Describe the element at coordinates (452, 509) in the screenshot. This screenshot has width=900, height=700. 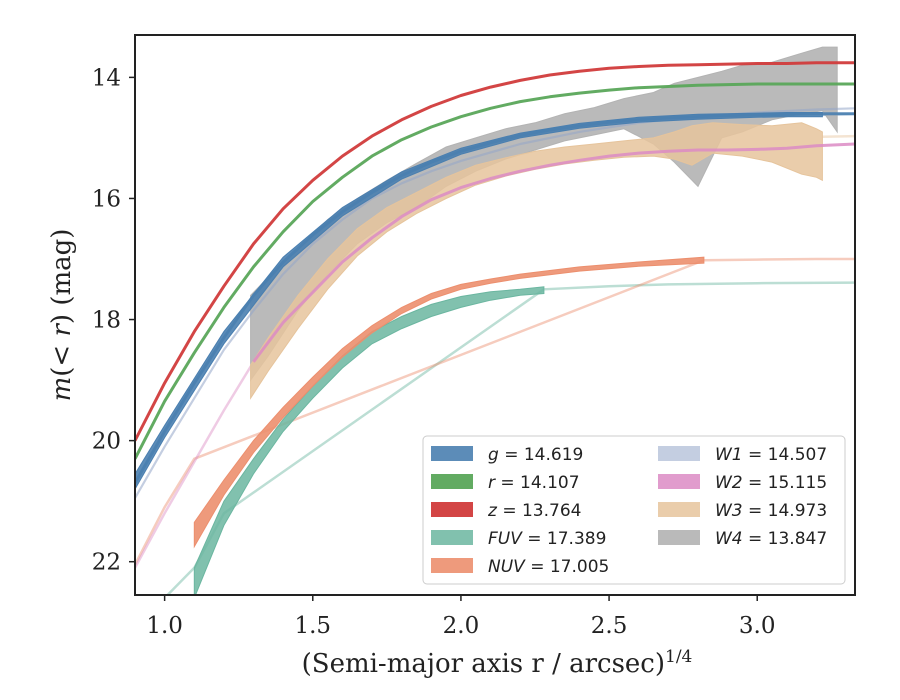
I see `legend-swatch-z` at that location.